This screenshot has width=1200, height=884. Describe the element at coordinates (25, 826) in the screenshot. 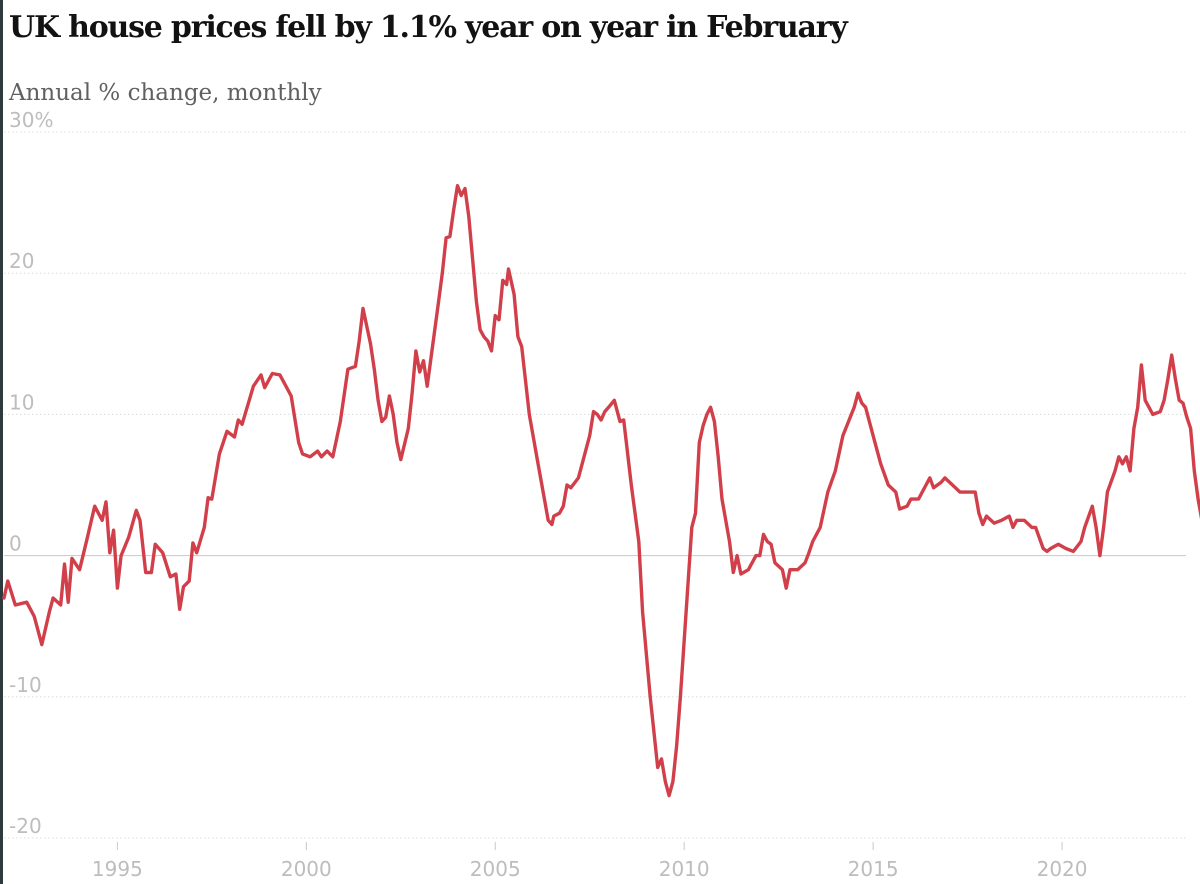

I see `y-tick-label: -20` at that location.